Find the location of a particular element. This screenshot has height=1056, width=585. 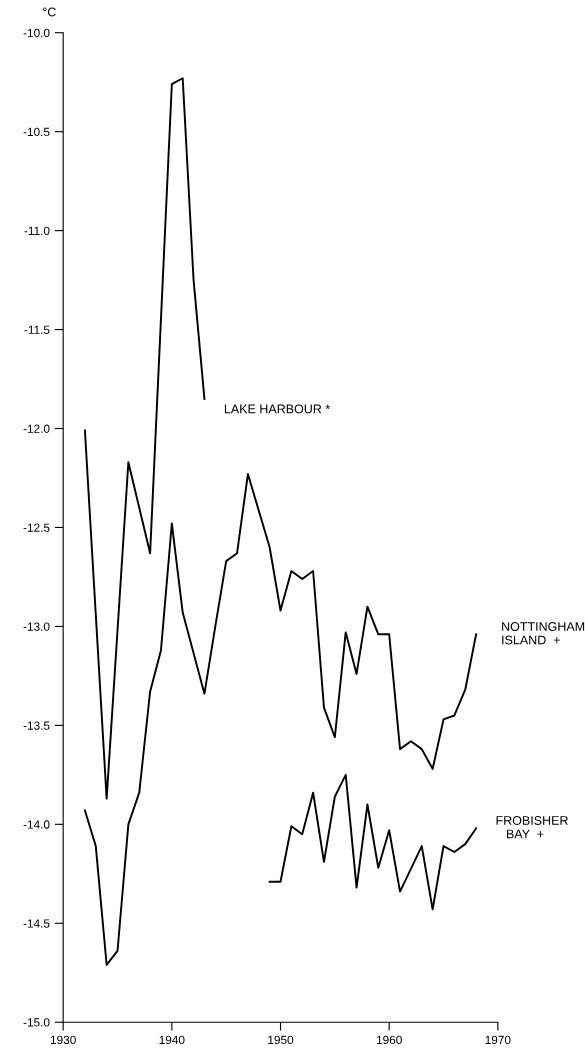

y-tick-label: -11.5 is located at coordinates (37, 329).